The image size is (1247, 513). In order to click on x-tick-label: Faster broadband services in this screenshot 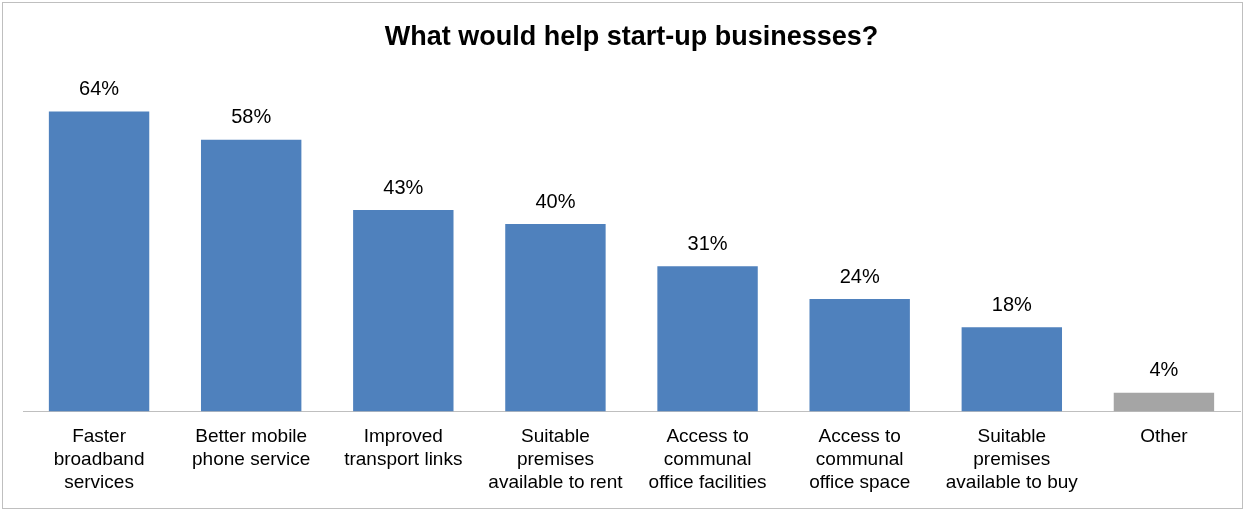, I will do `click(99, 458)`.